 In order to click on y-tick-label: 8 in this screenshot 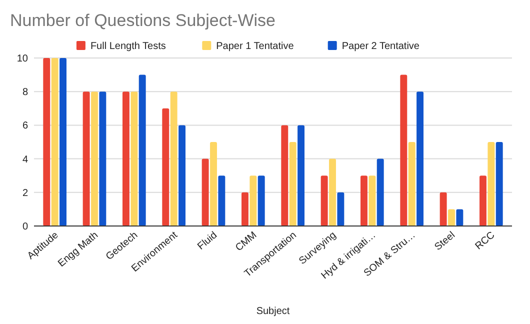, I will do `click(25, 92)`.